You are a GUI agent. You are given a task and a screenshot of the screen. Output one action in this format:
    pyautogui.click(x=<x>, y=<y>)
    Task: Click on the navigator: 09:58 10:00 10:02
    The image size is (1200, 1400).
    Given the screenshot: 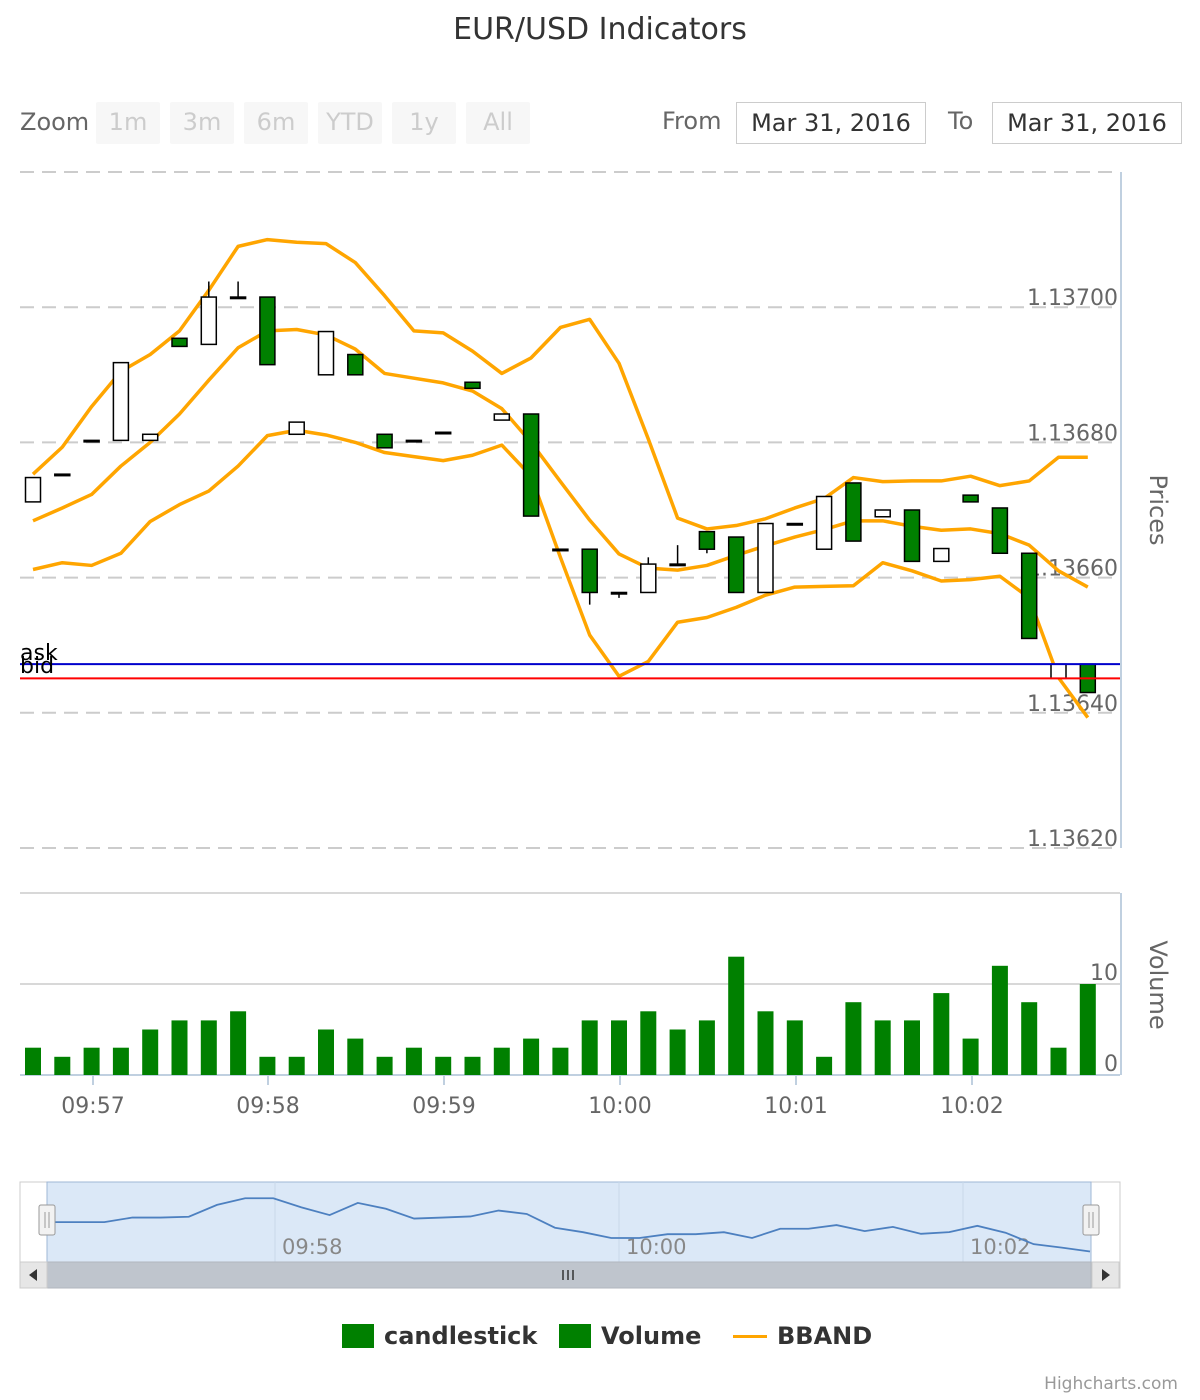 What is the action you would take?
    pyautogui.click(x=570, y=1222)
    